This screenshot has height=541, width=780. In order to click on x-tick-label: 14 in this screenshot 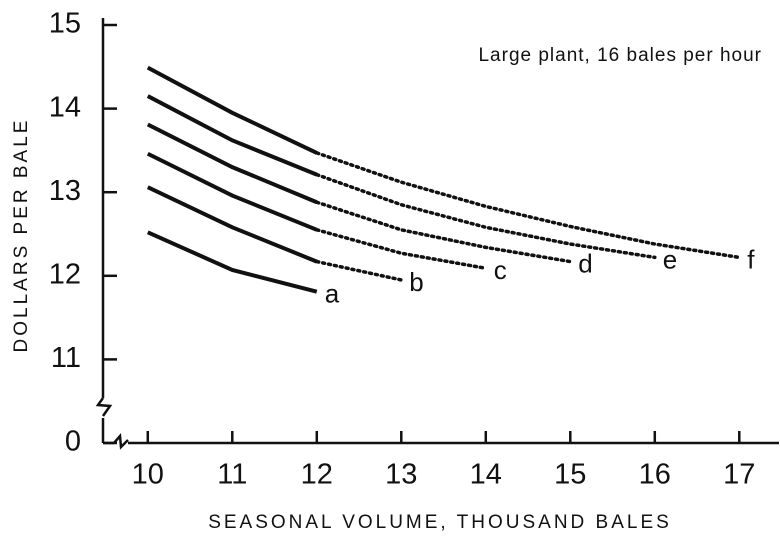, I will do `click(486, 475)`.